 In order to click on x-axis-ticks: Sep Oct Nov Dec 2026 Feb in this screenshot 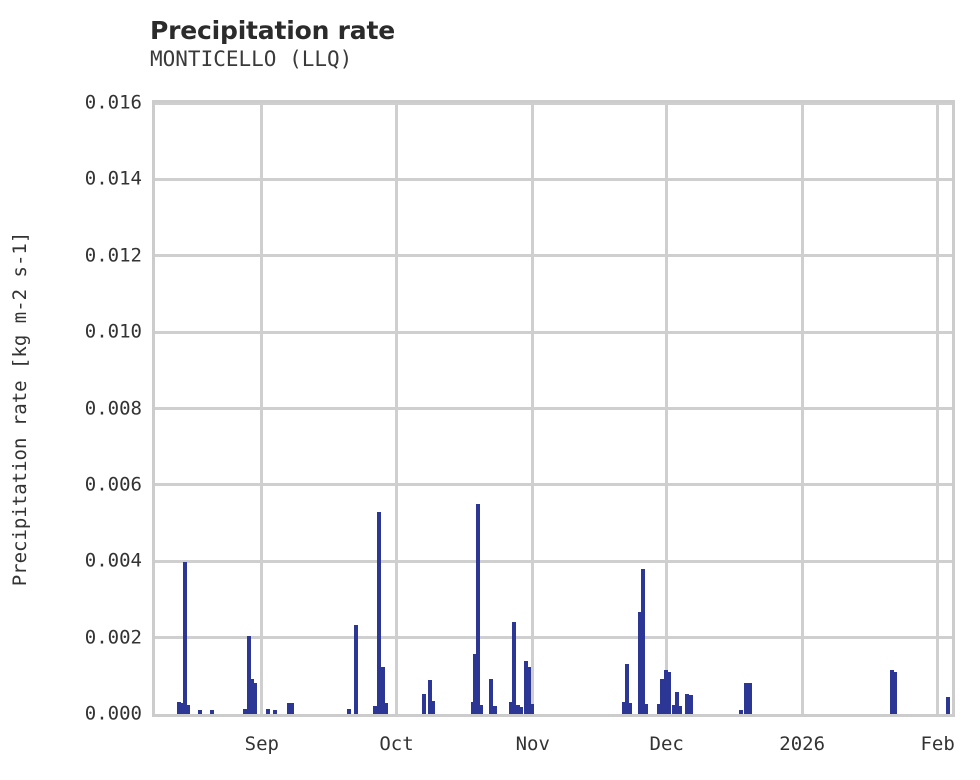, I will do `click(553, 748)`.